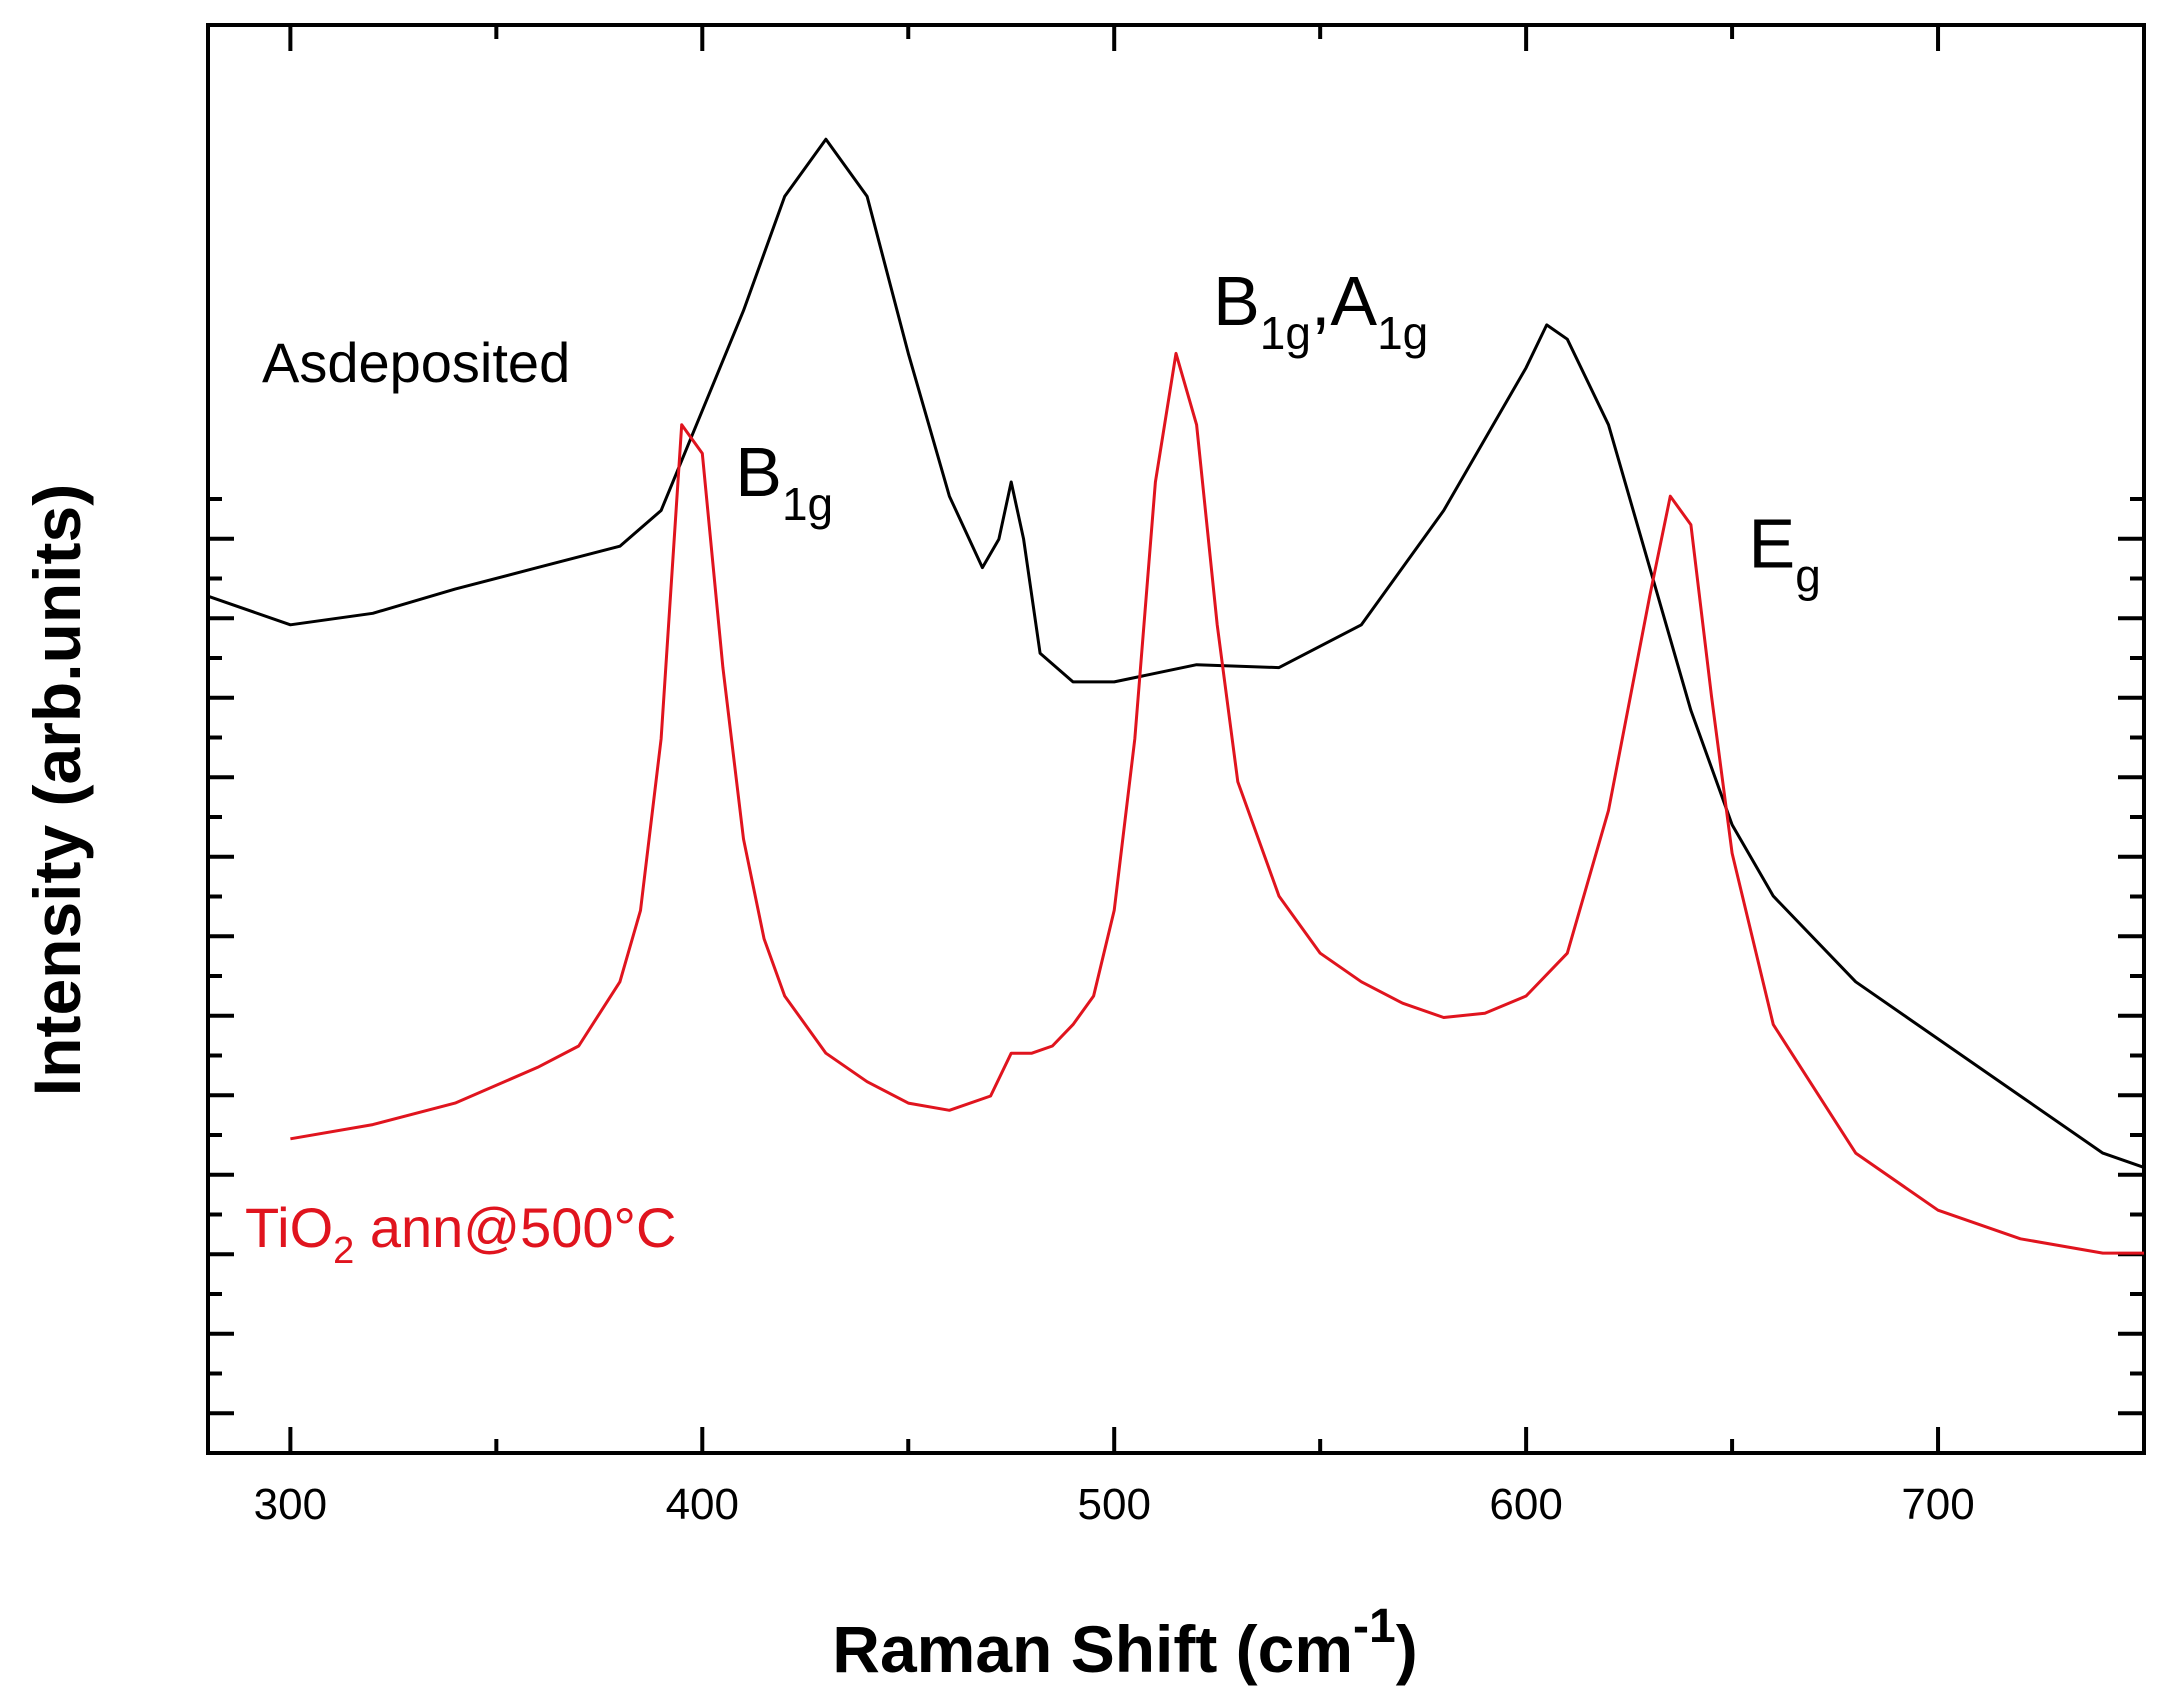 This screenshot has width=2157, height=1708. Describe the element at coordinates (1525, 1504) in the screenshot. I see `x-tick-label: 600` at that location.